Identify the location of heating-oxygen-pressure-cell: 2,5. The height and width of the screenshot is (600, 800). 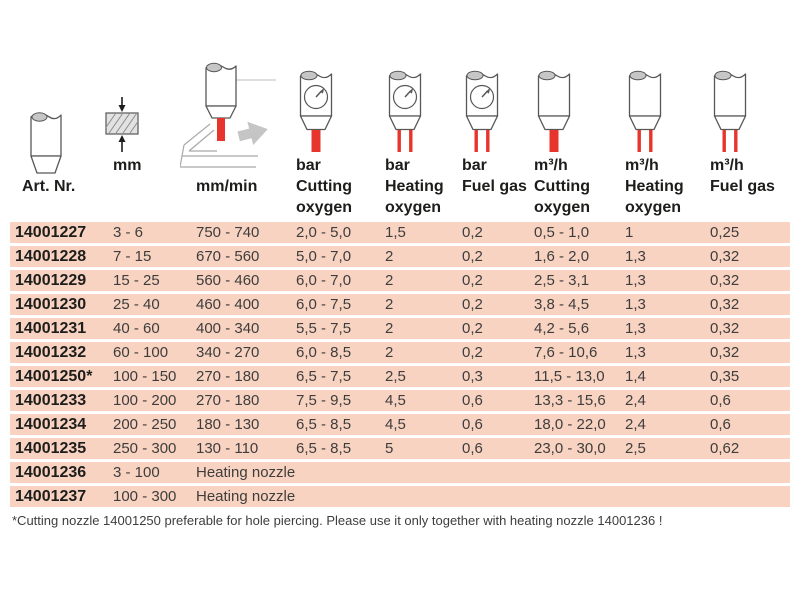
(395, 376).